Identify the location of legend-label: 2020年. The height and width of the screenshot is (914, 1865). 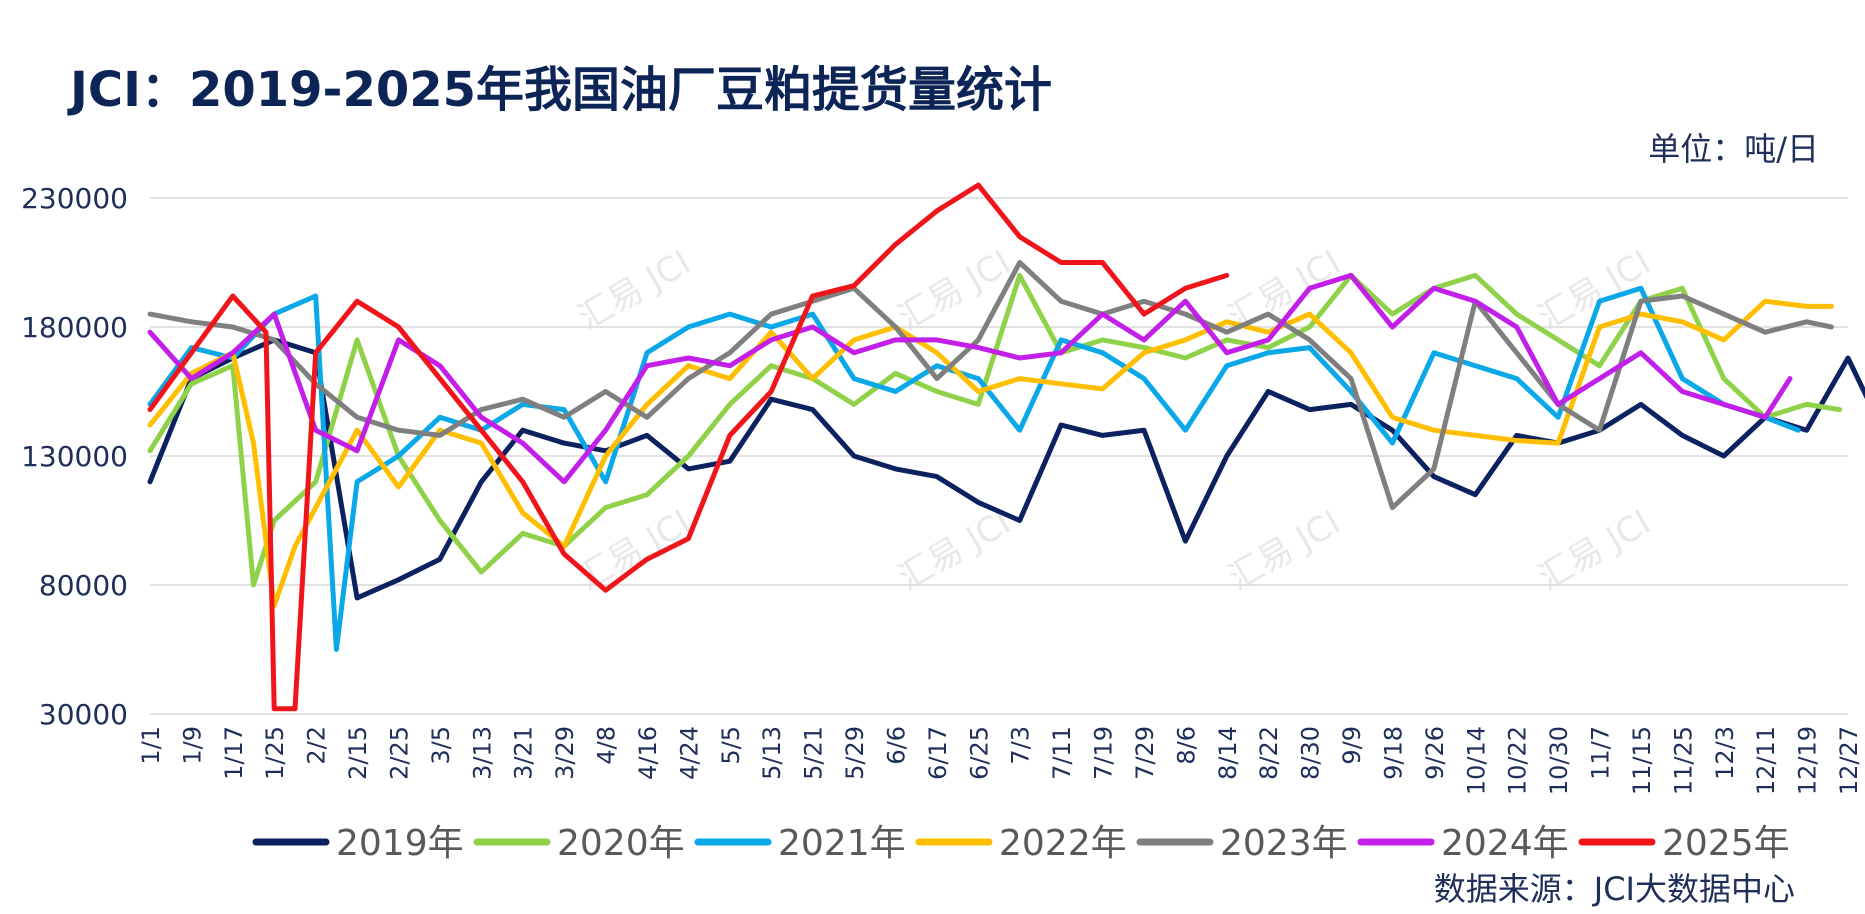
(621, 843).